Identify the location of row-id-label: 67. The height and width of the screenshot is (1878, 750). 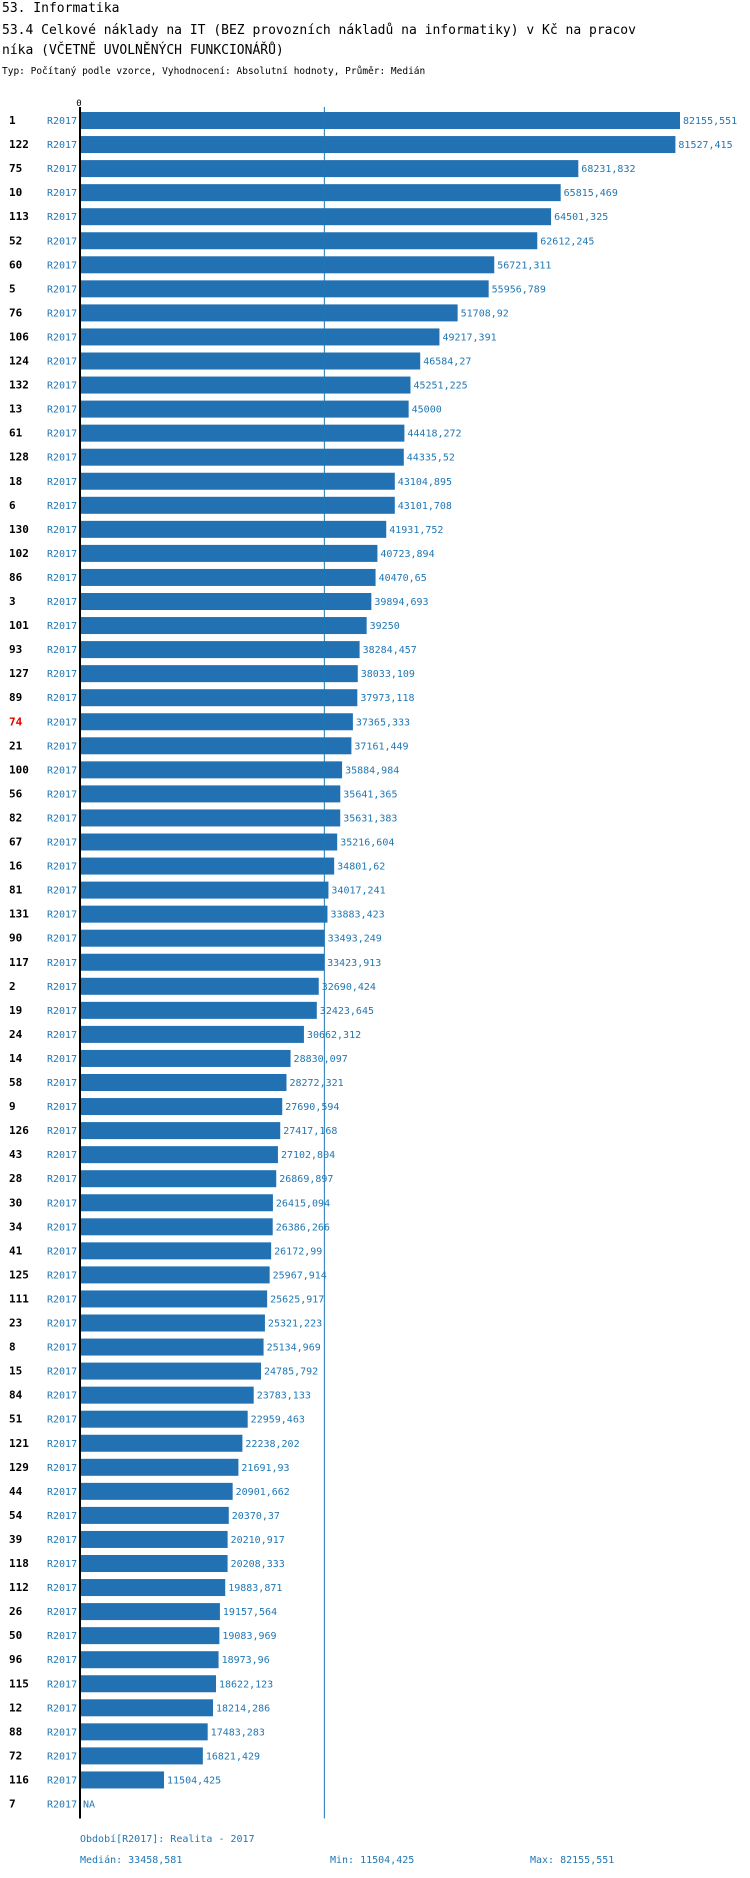
(15, 842).